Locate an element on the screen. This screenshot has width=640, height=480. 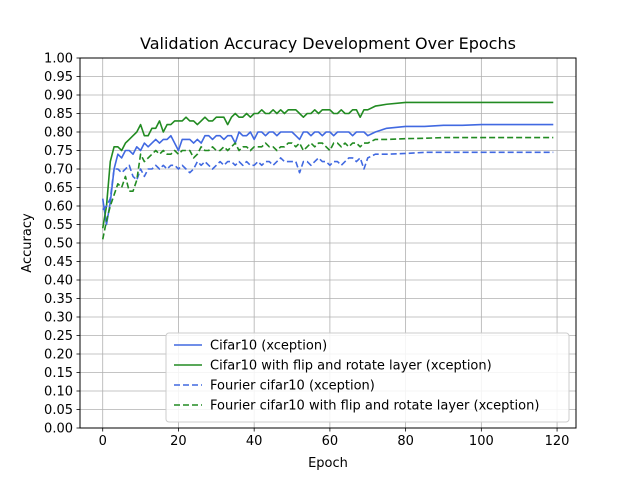
y-tick-label: 0.20 is located at coordinates (58, 355).